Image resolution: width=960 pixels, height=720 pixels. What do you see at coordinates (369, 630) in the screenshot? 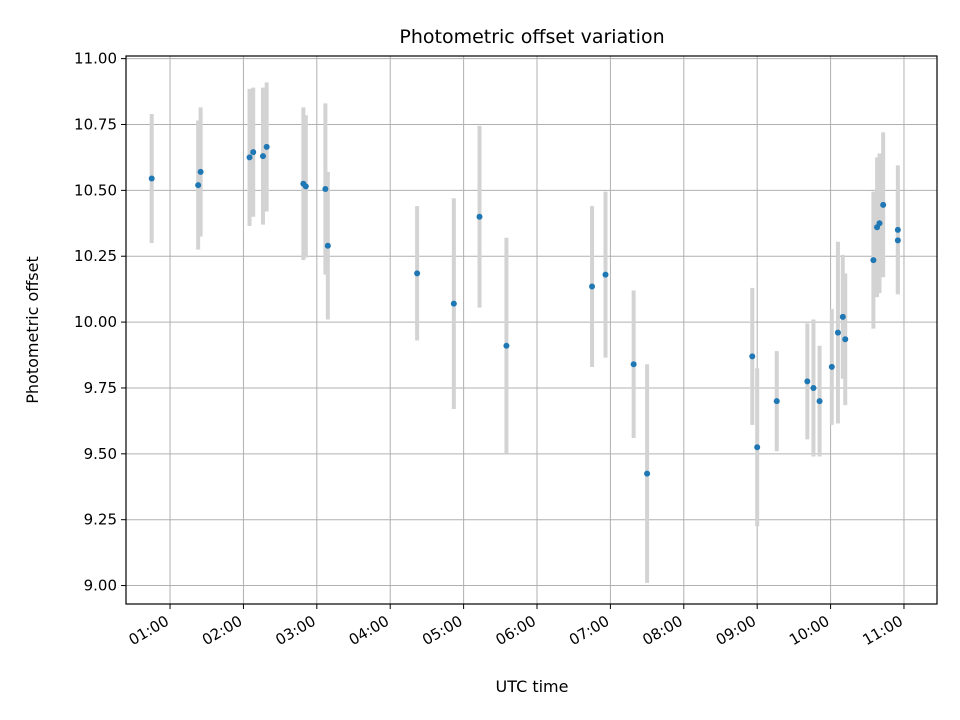
I see `x-tick-label: 04:00` at bounding box center [369, 630].